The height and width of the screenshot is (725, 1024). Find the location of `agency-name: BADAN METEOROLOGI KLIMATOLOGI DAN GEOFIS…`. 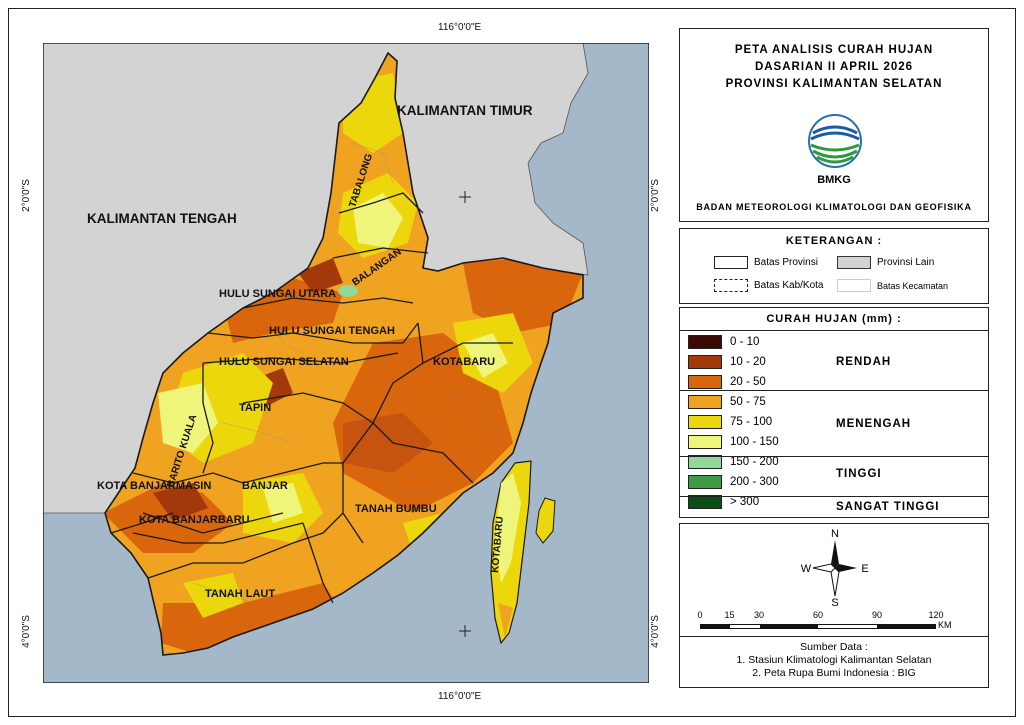

agency-name: BADAN METEOROLOGI KLIMATOLOGI DAN GEOFIS… is located at coordinates (834, 207).